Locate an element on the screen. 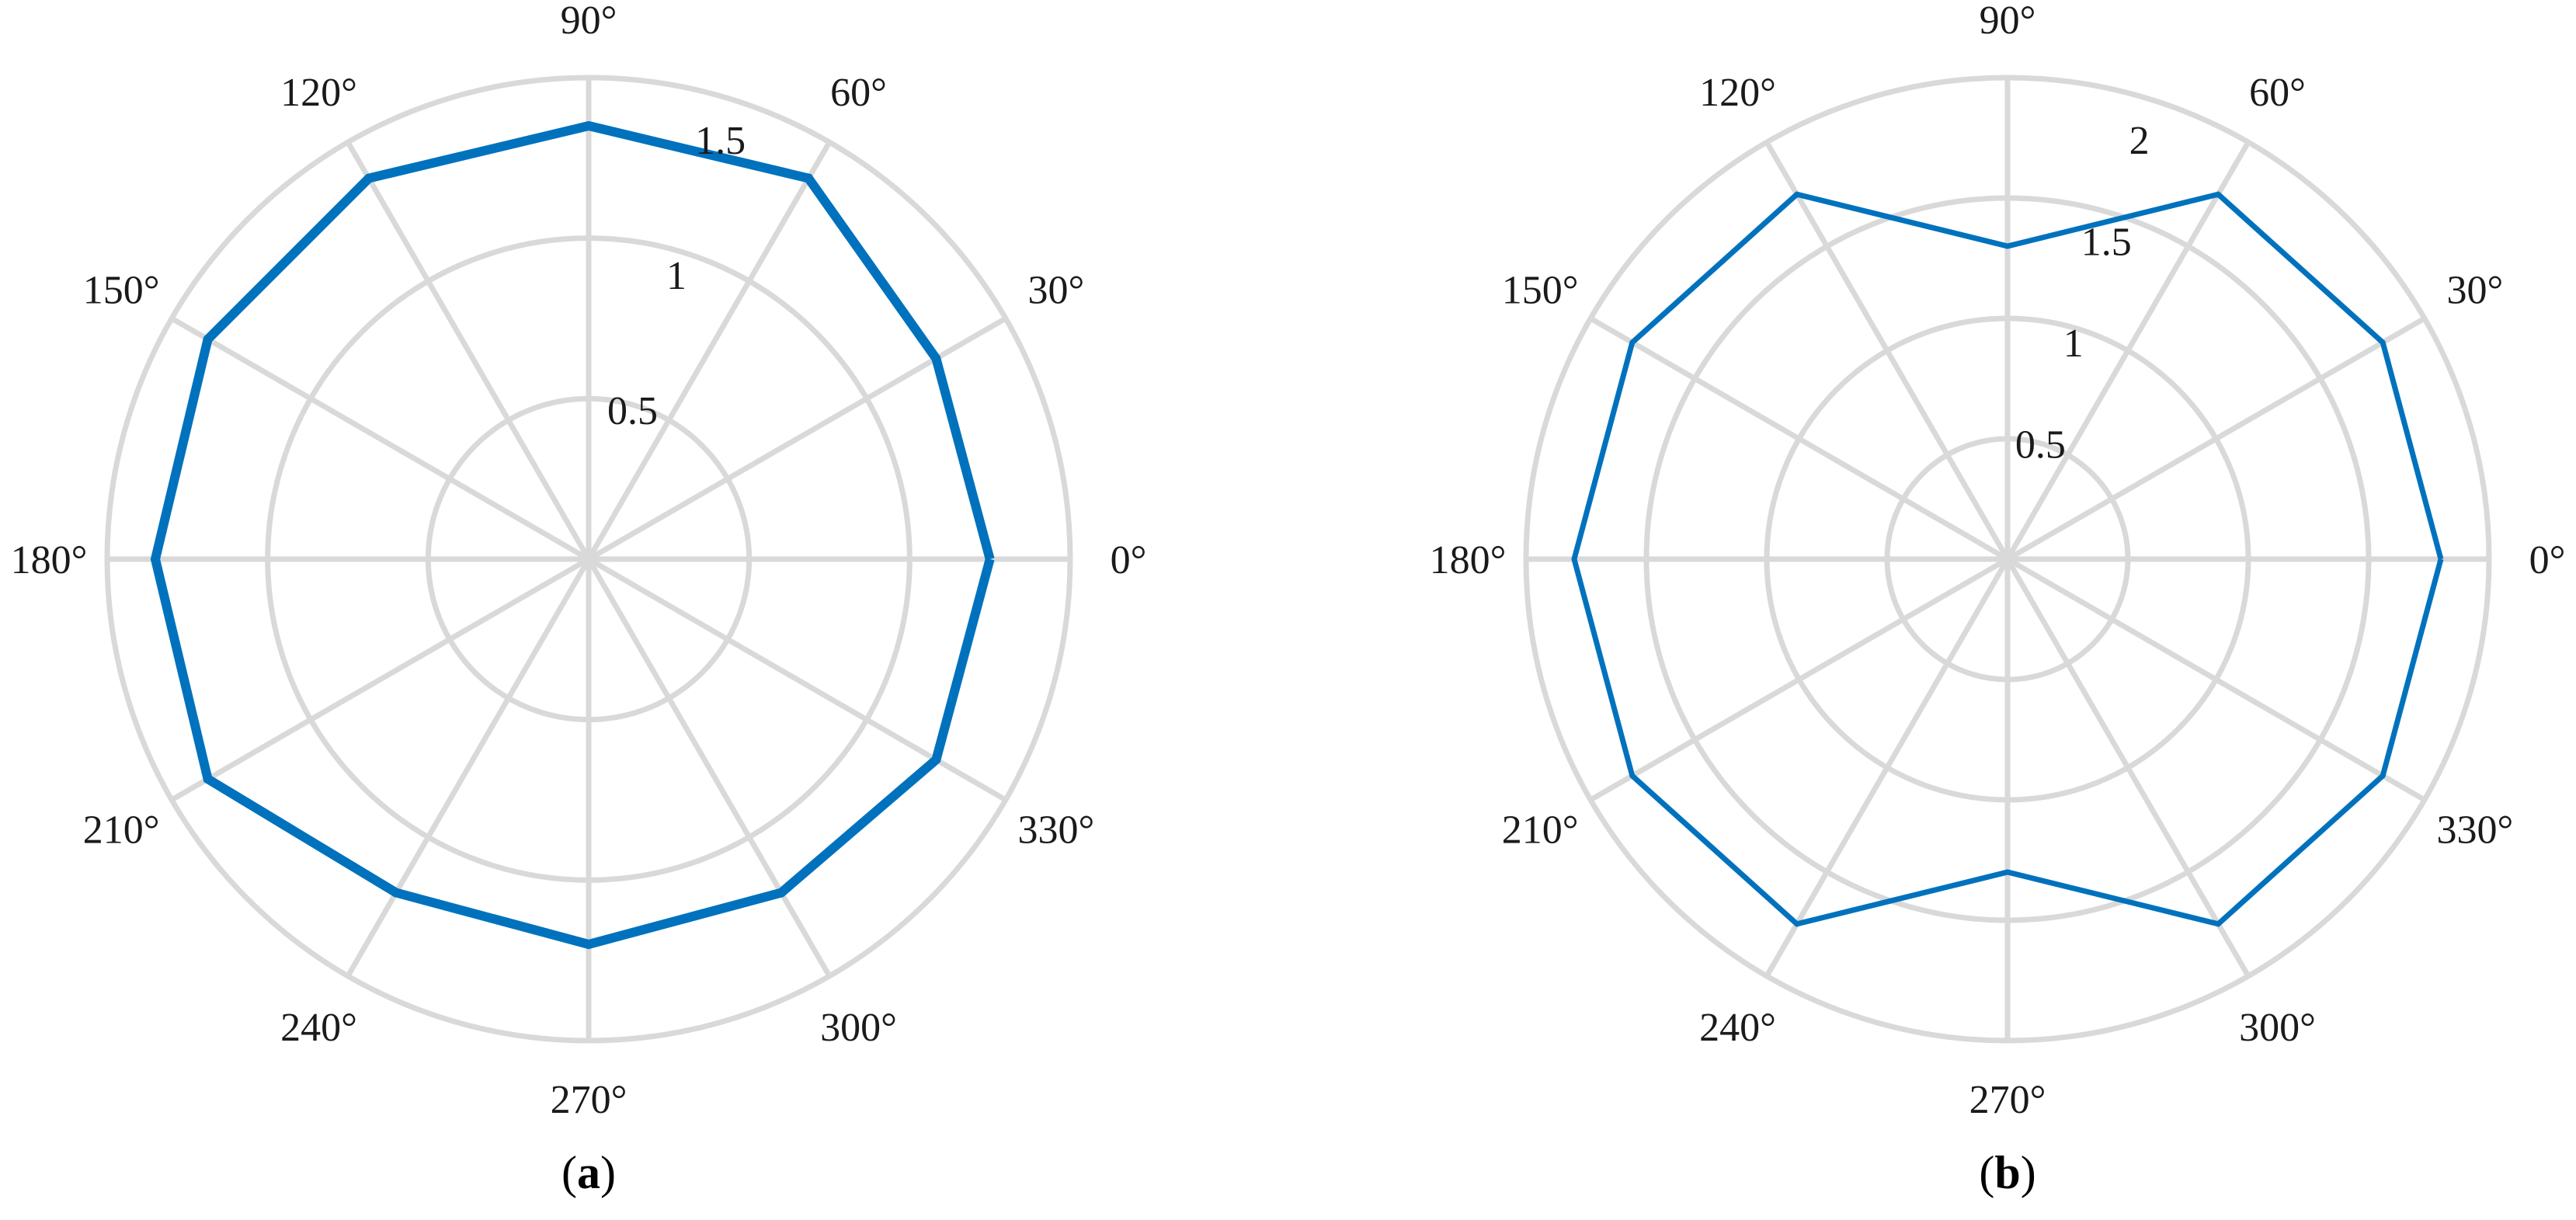 The height and width of the screenshot is (1220, 2576). panel-label: (a) is located at coordinates (588, 1172).